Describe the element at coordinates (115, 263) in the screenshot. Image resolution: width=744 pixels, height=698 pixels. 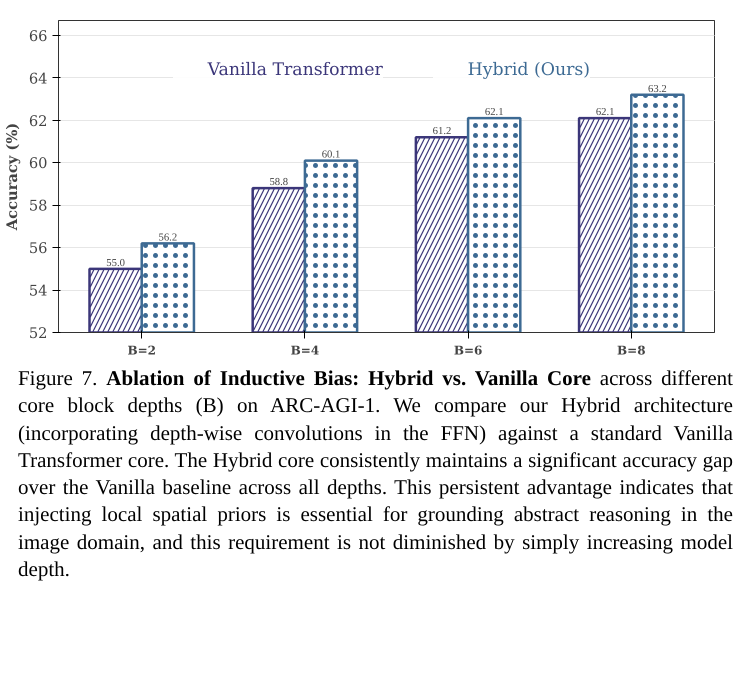
I see `data-label: 55.0` at that location.